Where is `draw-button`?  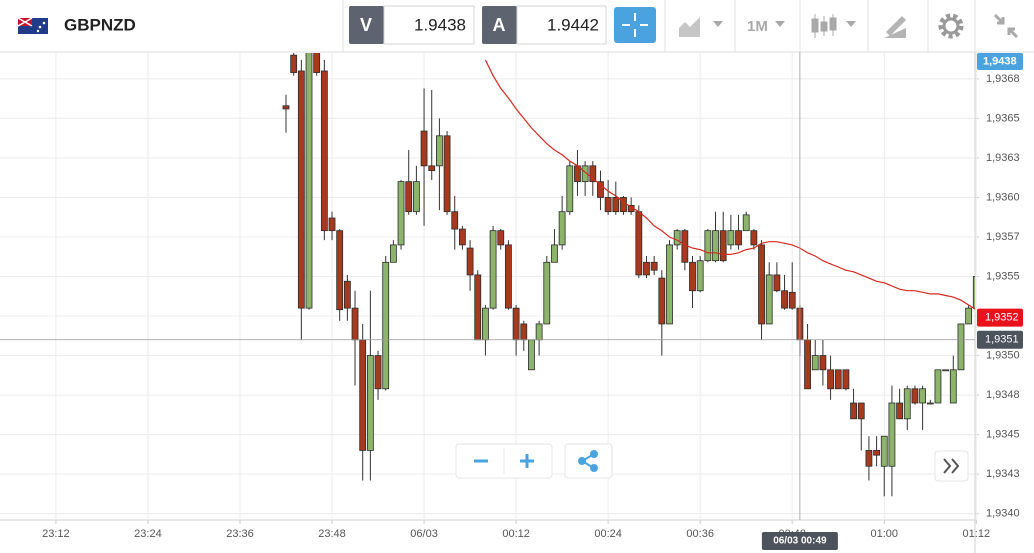 draw-button is located at coordinates (895, 27).